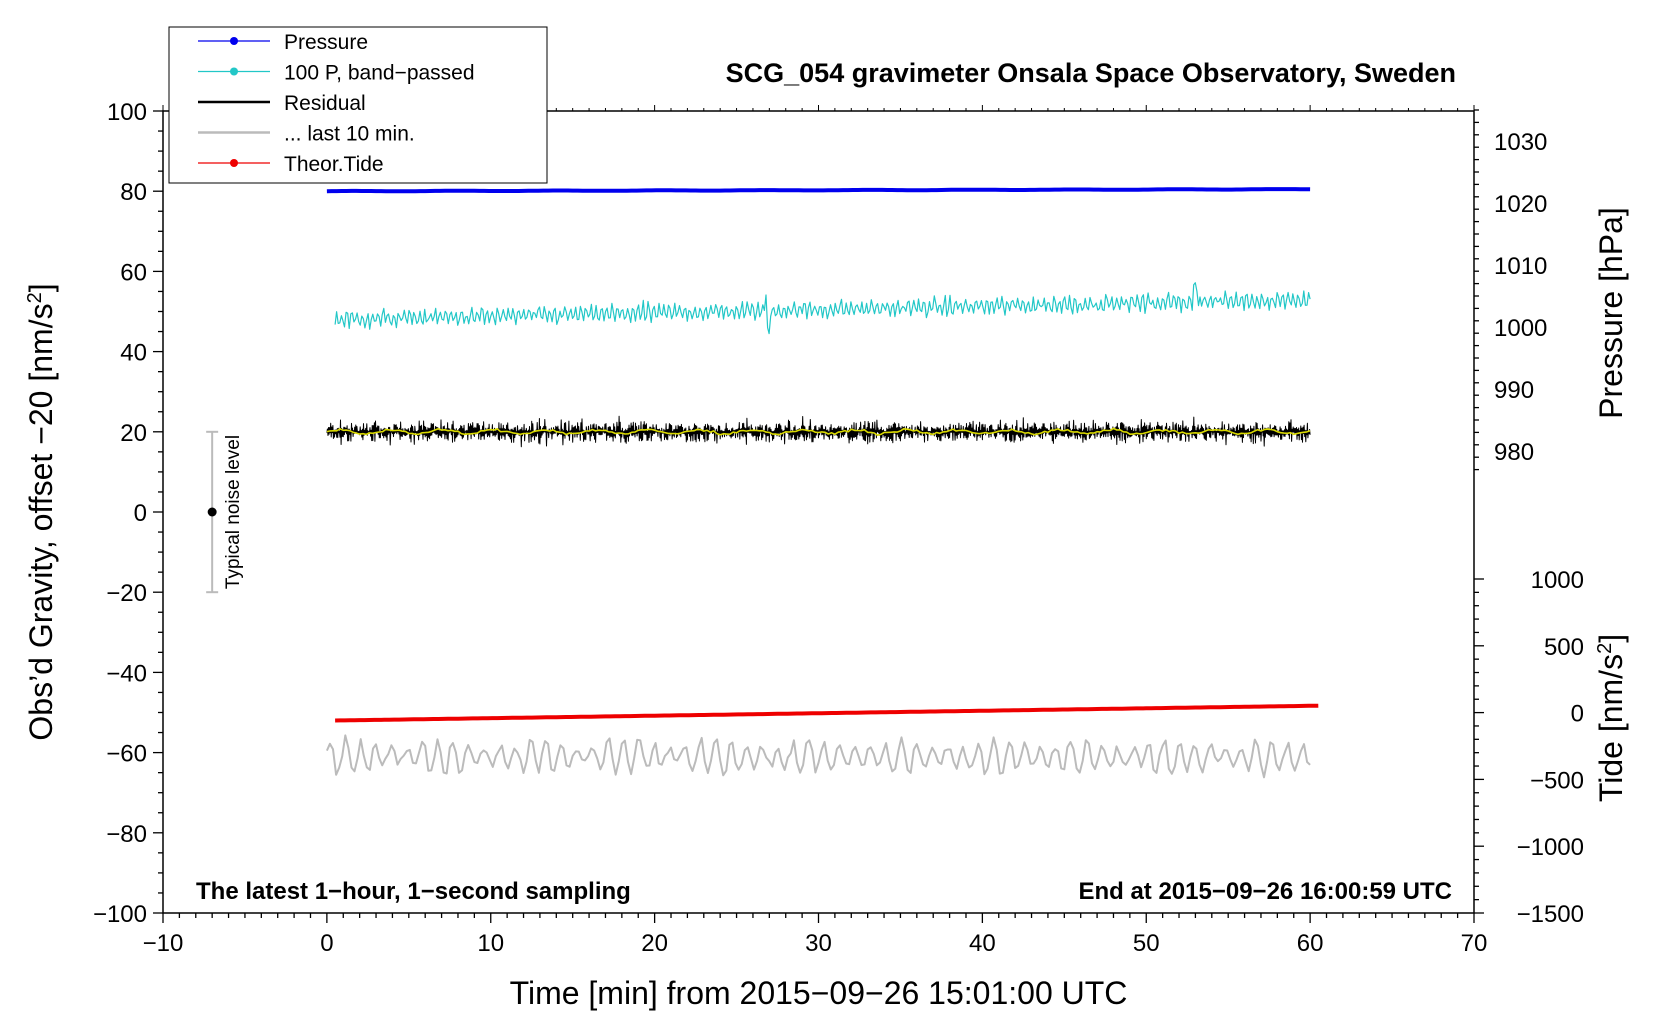  I want to click on noise-level-bar, so click(212, 512).